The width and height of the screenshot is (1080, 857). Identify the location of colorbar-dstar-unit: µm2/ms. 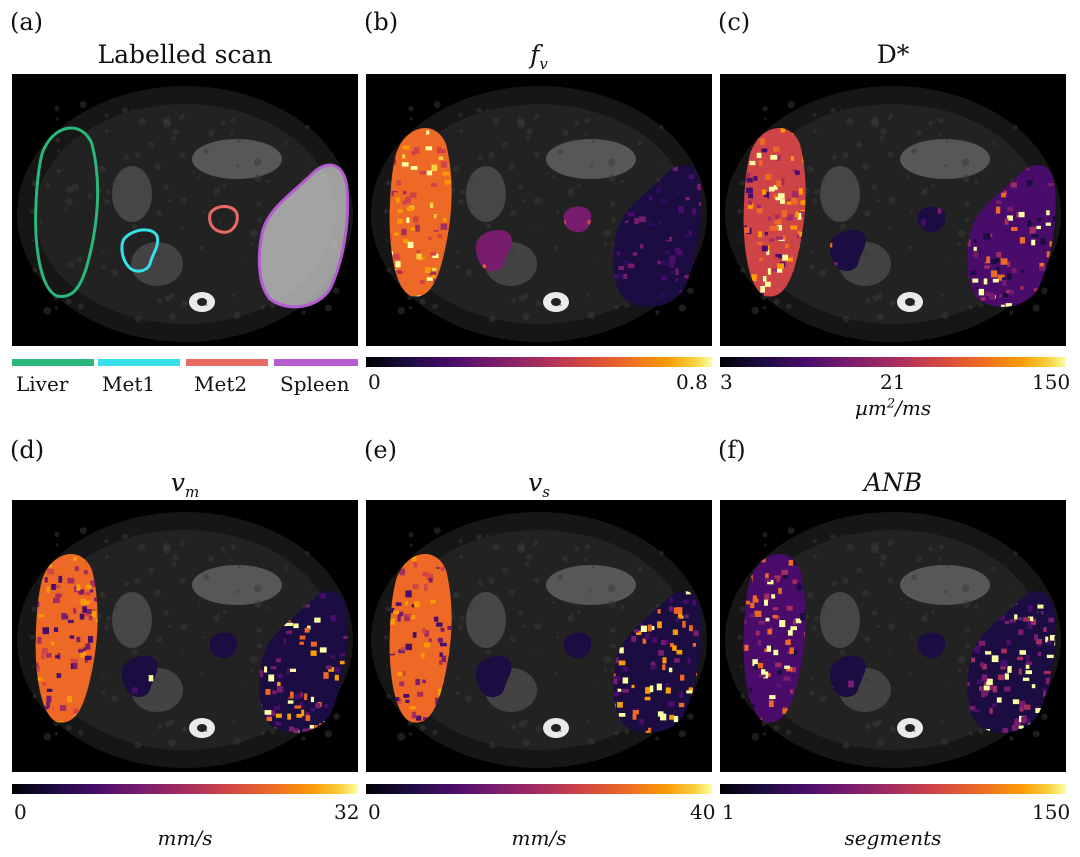
(893, 408).